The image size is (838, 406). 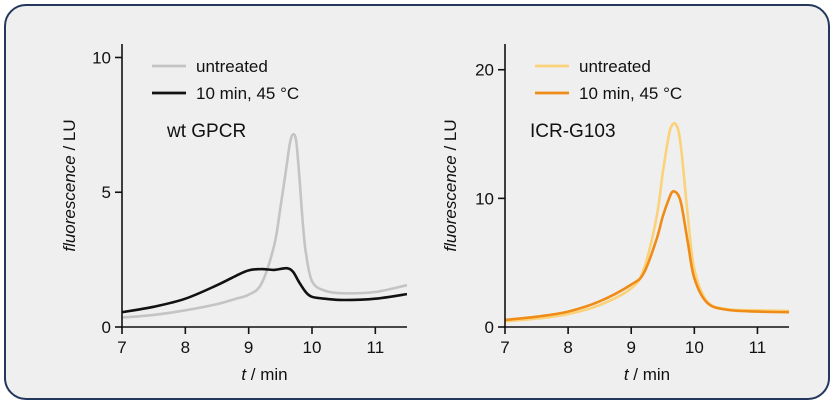 I want to click on y-tick-label: 5, so click(x=106, y=192).